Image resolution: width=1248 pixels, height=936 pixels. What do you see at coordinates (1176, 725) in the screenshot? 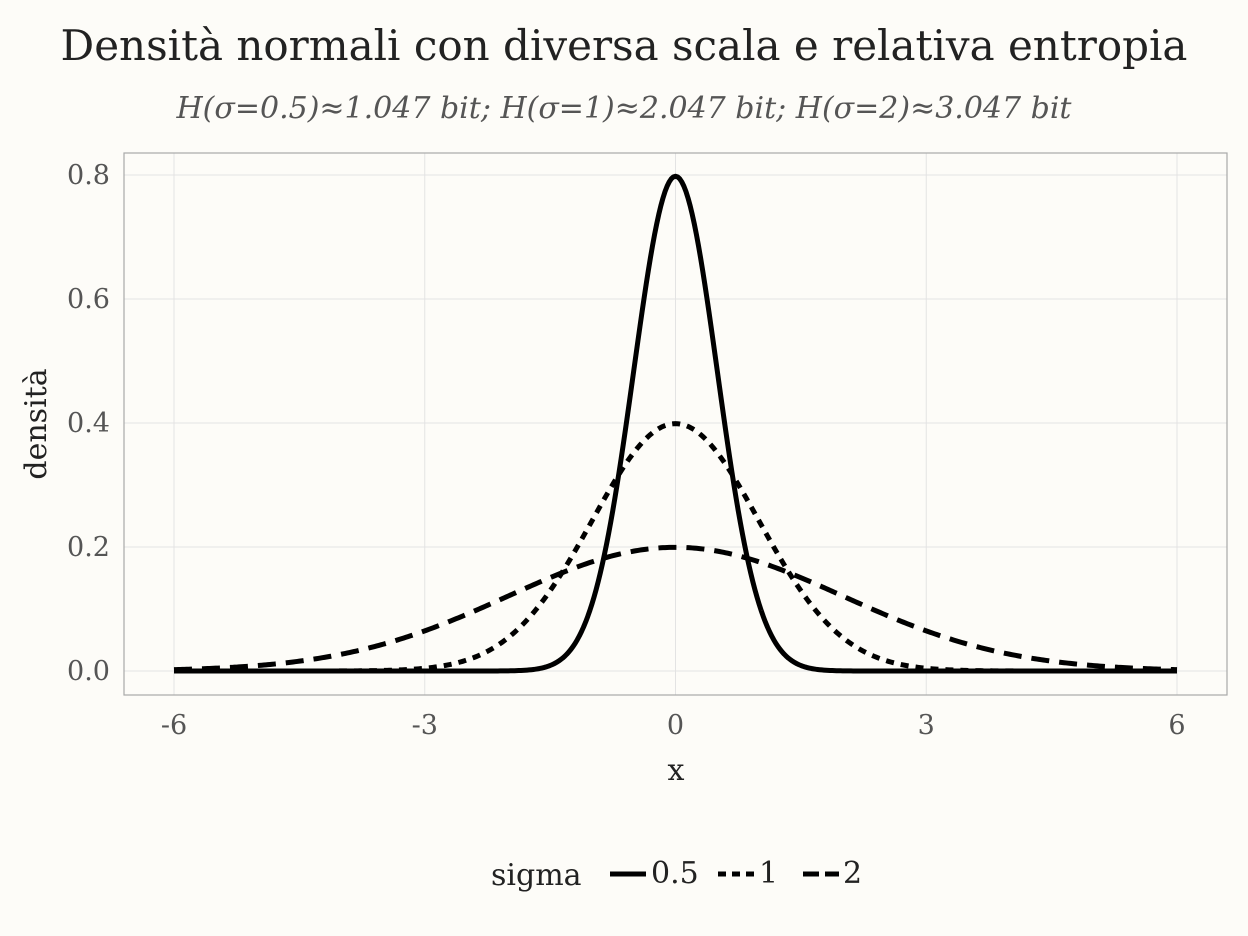
I see `x-tick-label: 6` at bounding box center [1176, 725].